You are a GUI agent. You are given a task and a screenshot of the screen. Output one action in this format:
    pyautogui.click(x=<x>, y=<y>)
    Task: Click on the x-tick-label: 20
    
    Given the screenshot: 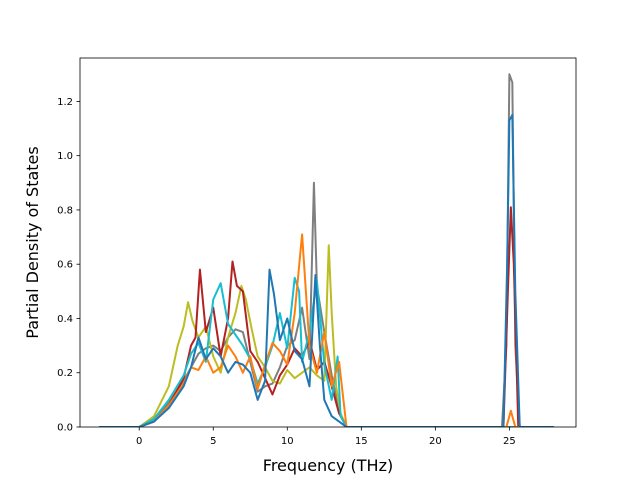 What is the action you would take?
    pyautogui.click(x=435, y=441)
    